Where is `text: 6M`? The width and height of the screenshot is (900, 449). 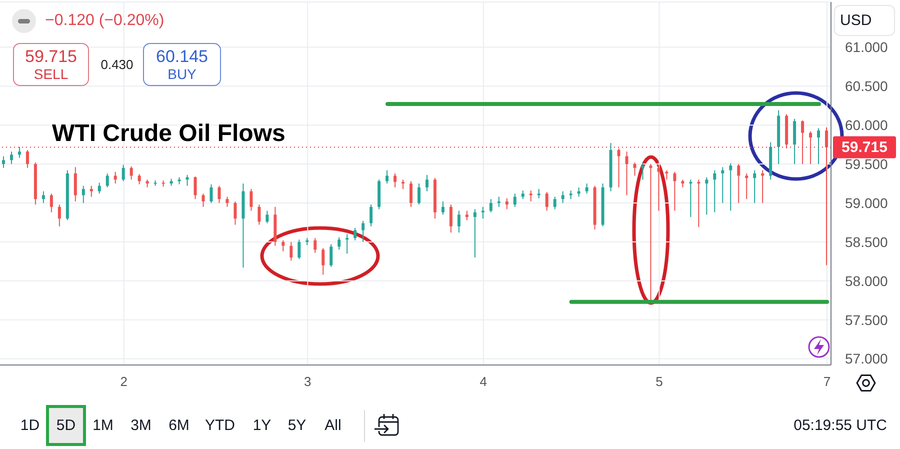
text: 6M is located at coordinates (179, 426).